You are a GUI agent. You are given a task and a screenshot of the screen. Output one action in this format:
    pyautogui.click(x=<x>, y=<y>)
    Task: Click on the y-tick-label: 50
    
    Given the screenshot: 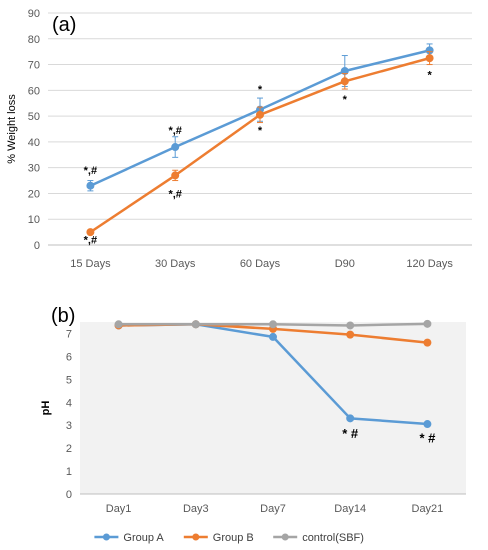 What is the action you would take?
    pyautogui.click(x=34, y=117)
    